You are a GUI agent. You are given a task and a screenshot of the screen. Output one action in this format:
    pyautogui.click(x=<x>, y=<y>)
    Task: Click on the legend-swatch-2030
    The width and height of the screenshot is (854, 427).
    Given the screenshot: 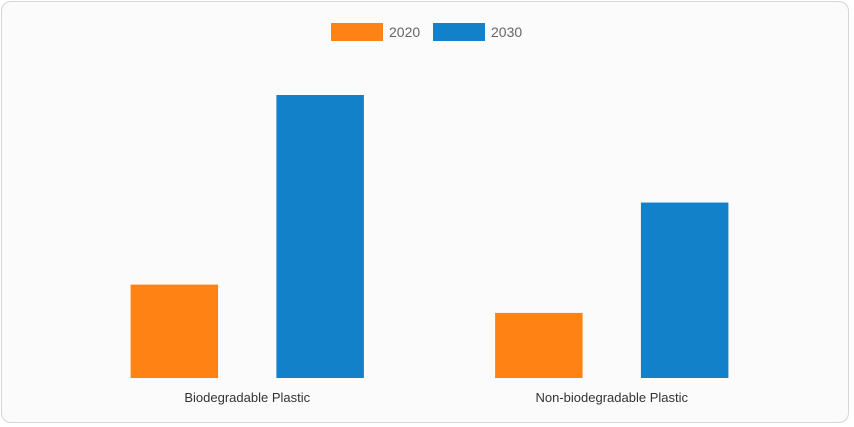 What is the action you would take?
    pyautogui.click(x=459, y=32)
    